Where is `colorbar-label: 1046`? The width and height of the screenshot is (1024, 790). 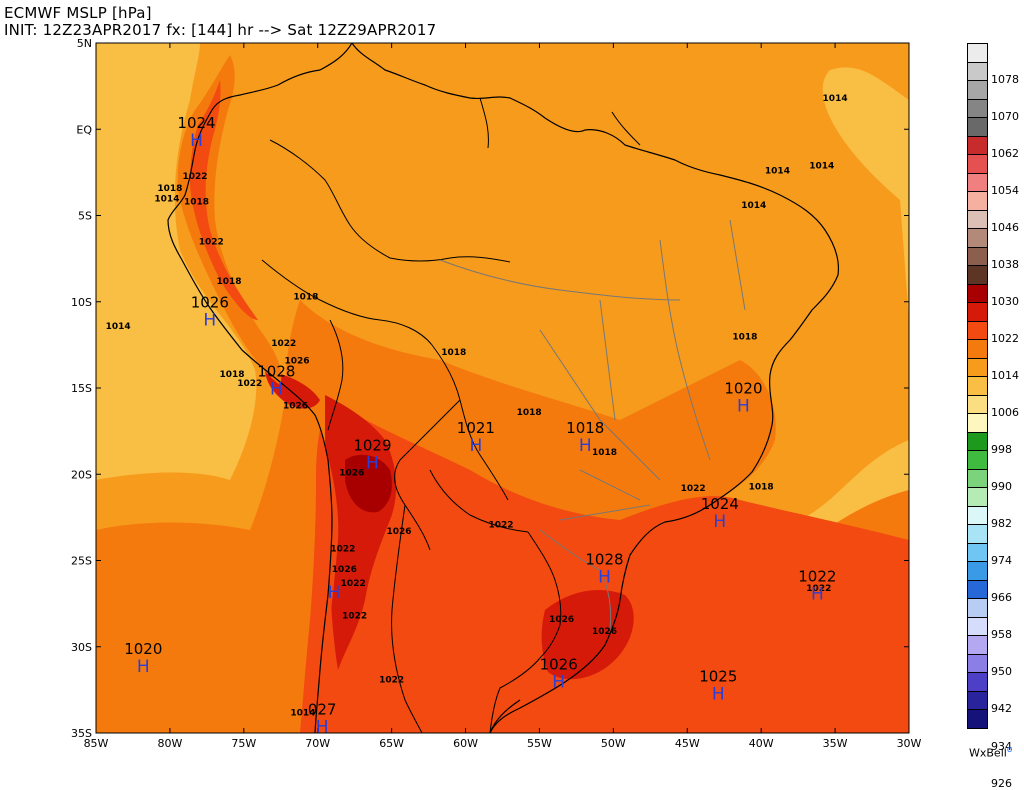 colorbar-label: 1046 is located at coordinates (1005, 228).